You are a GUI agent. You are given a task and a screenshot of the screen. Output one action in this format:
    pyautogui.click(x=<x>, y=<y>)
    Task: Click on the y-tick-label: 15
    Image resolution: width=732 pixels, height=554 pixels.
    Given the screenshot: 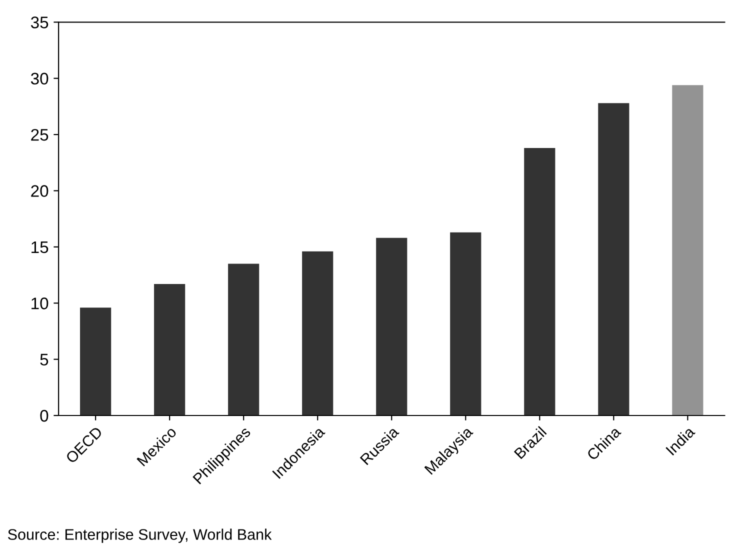 What is the action you would take?
    pyautogui.click(x=40, y=248)
    